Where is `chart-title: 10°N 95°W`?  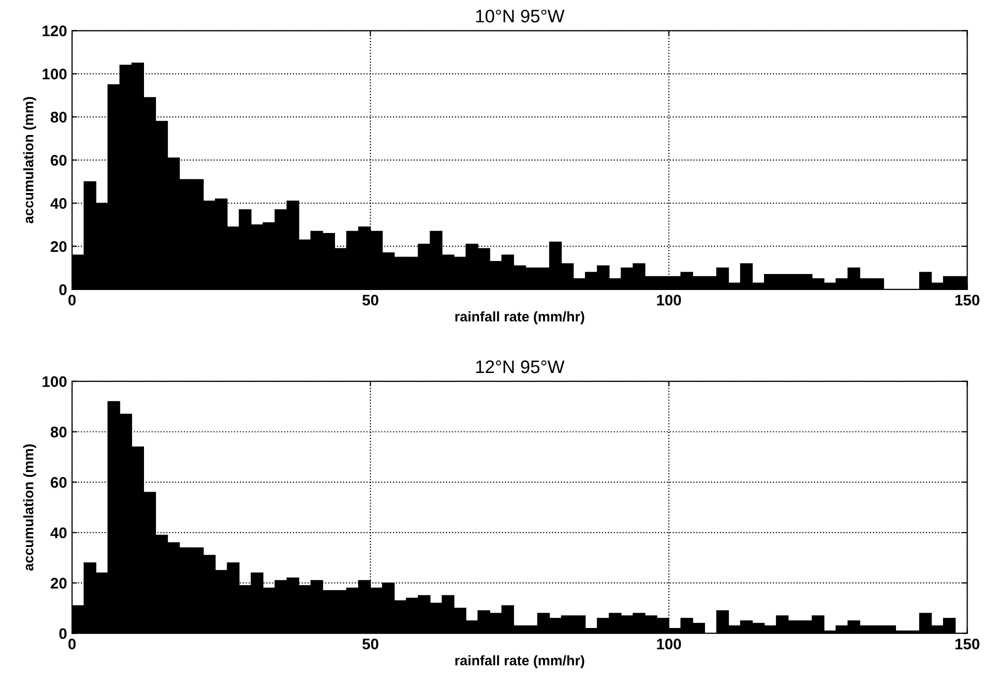
chart-title: 10°N 95°W is located at coordinates (520, 16).